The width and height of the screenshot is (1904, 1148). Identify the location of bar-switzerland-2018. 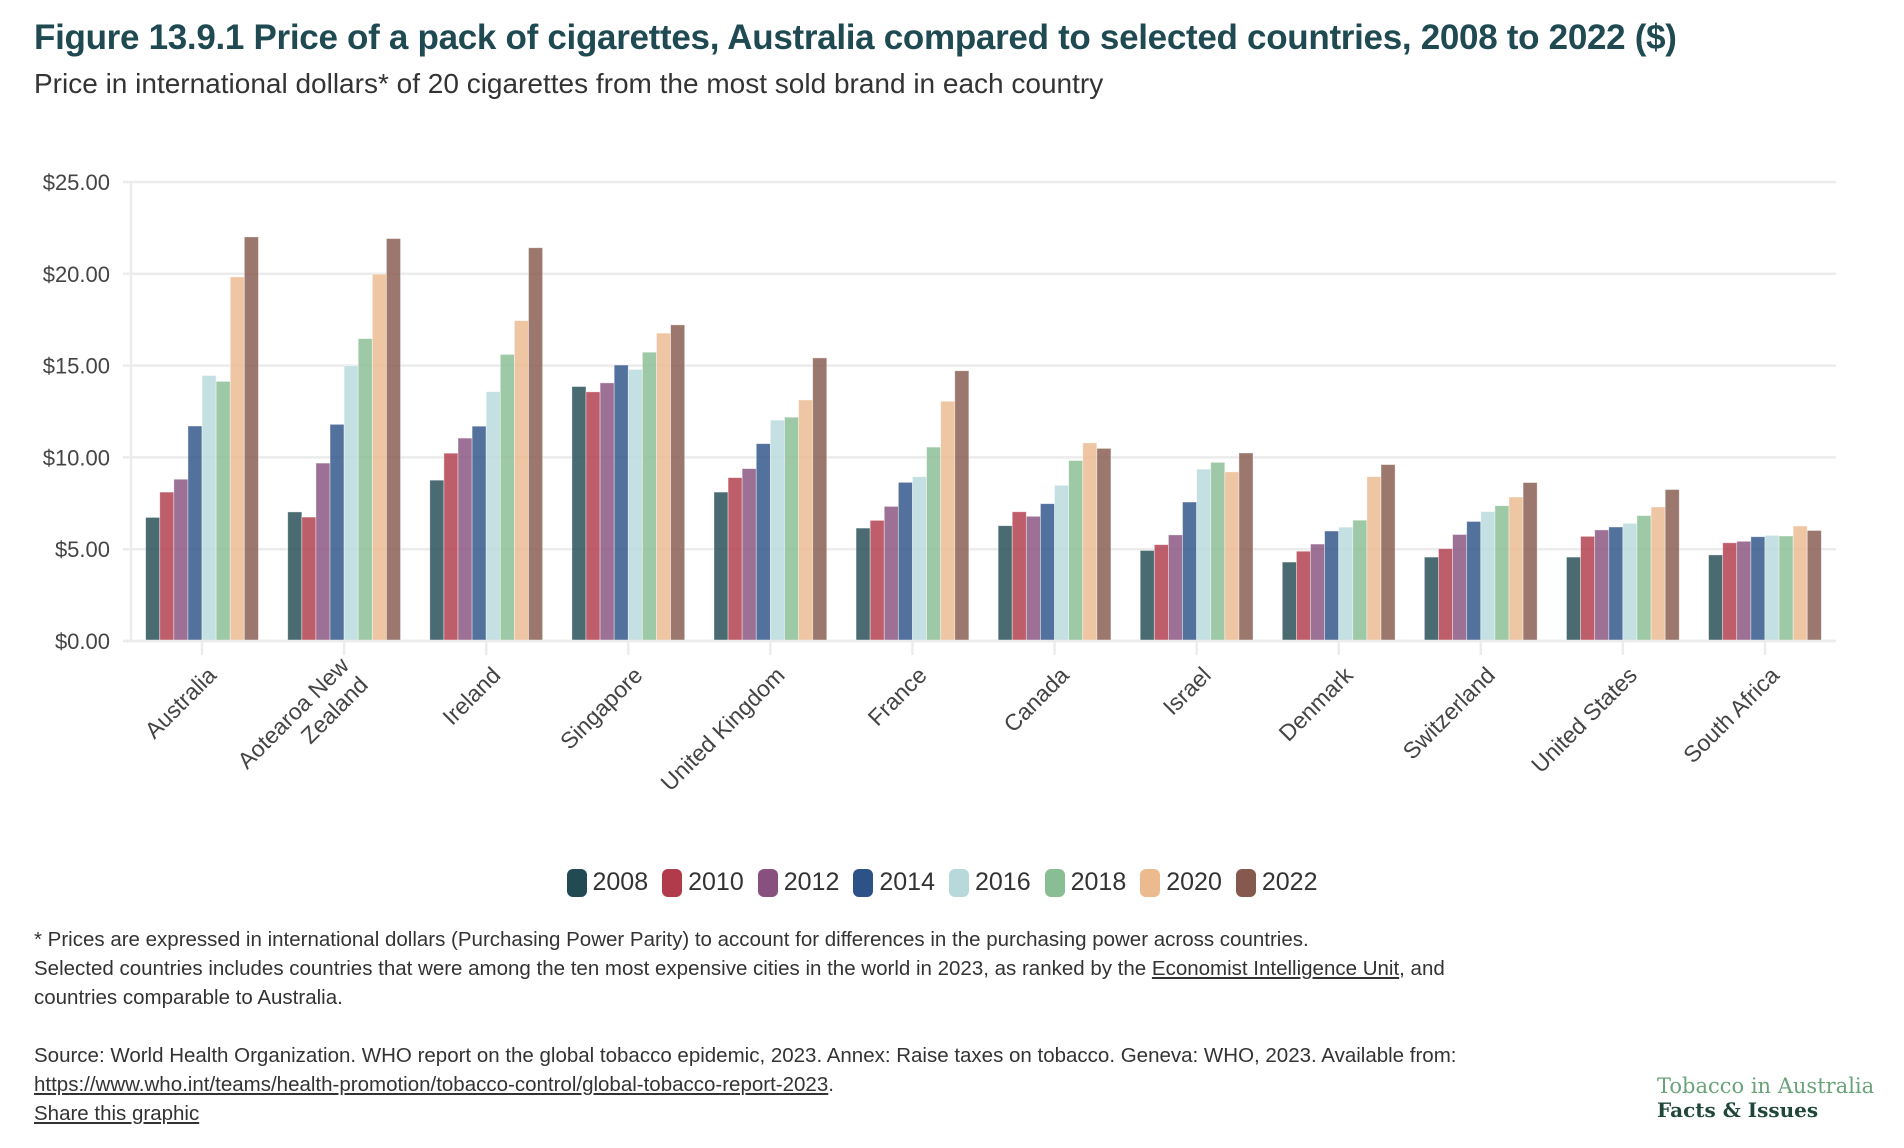
(1502, 573).